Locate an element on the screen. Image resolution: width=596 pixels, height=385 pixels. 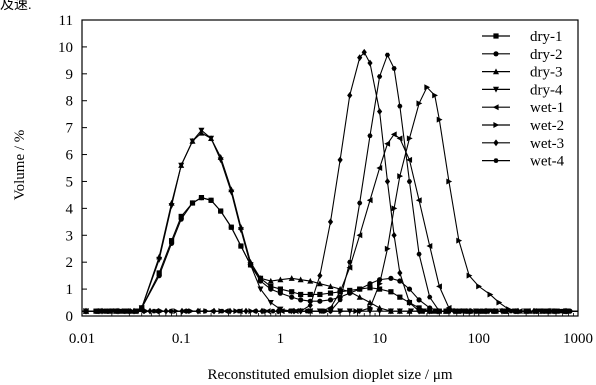
x-tick-label: 1 is located at coordinates (281, 339).